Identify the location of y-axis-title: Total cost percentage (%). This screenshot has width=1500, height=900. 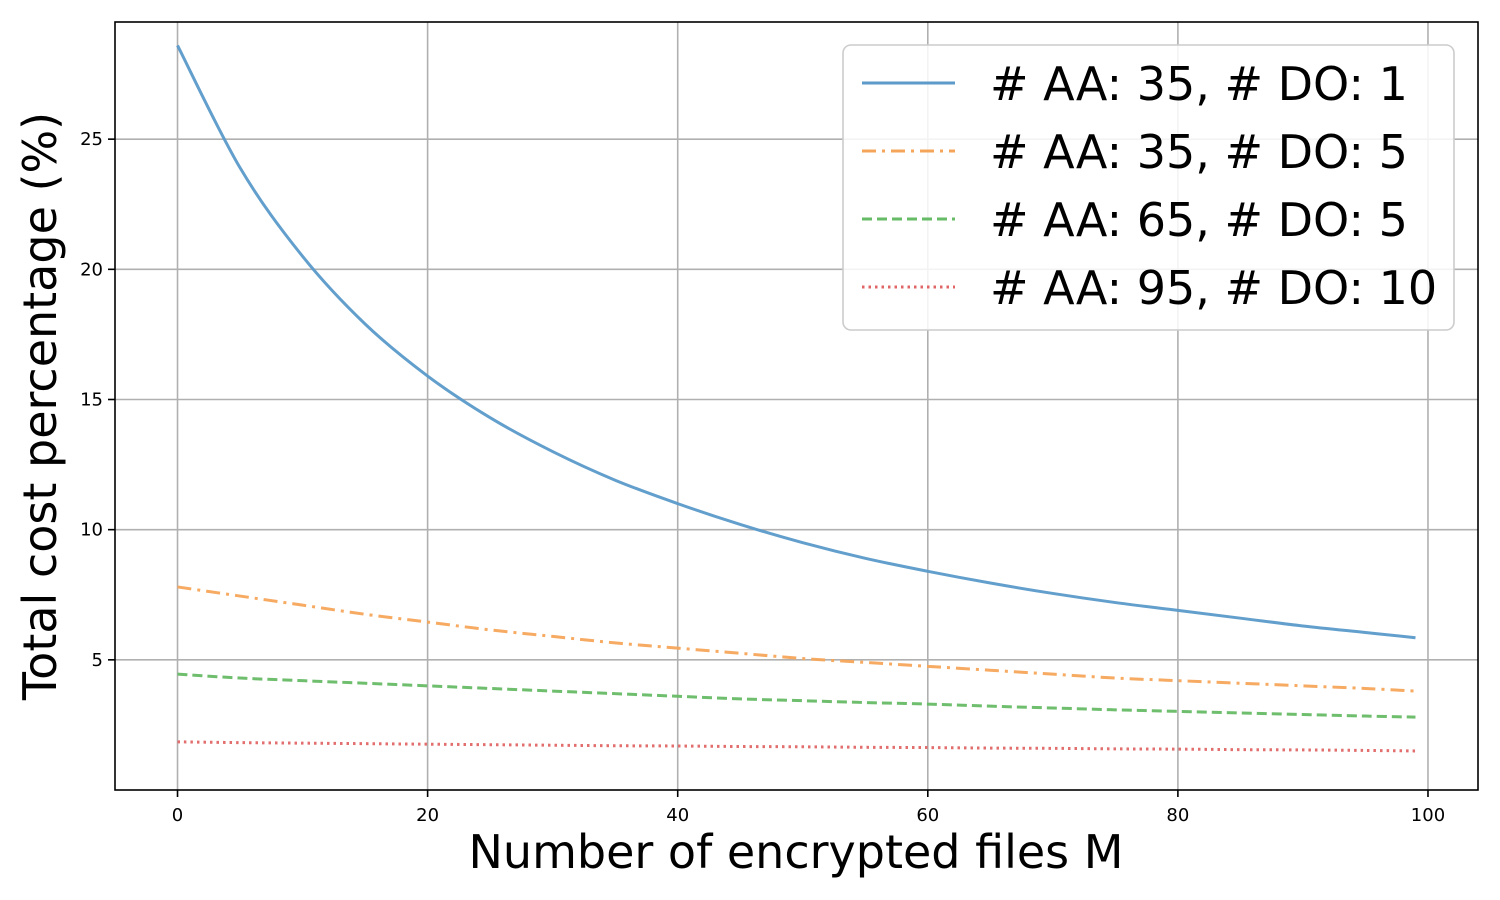
(40, 406).